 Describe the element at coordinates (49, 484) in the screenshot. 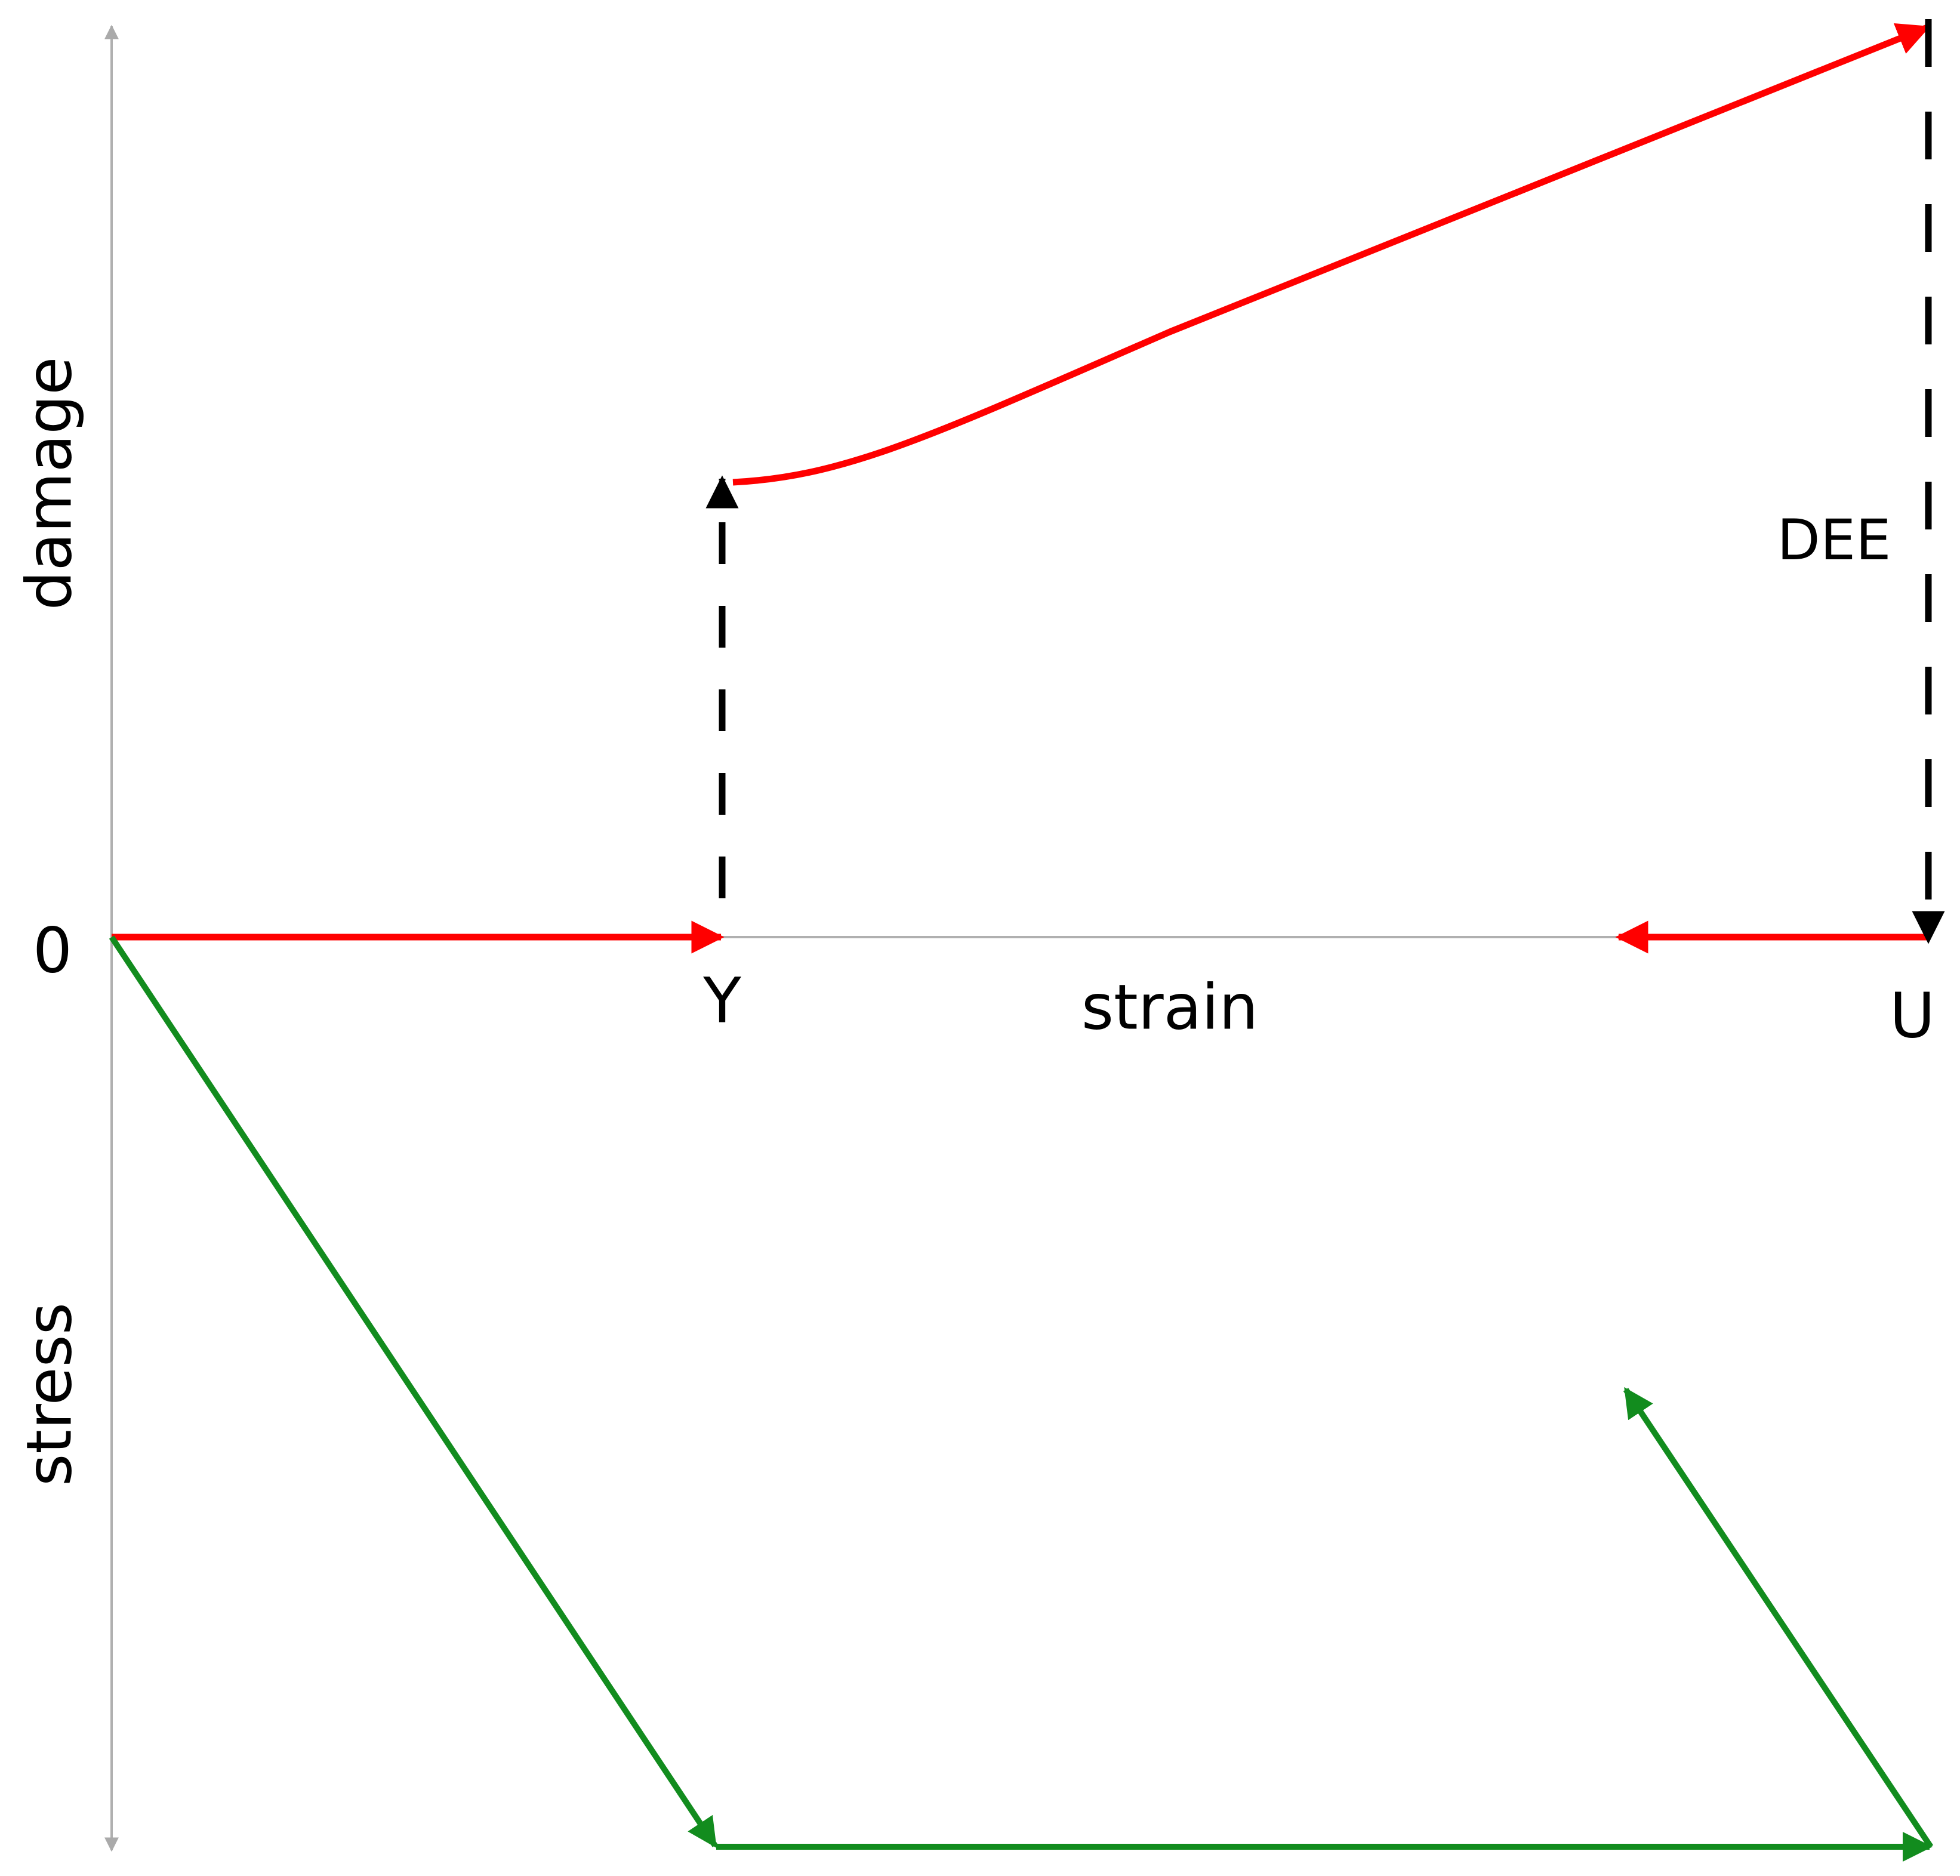

I see `axis-label: damage` at that location.